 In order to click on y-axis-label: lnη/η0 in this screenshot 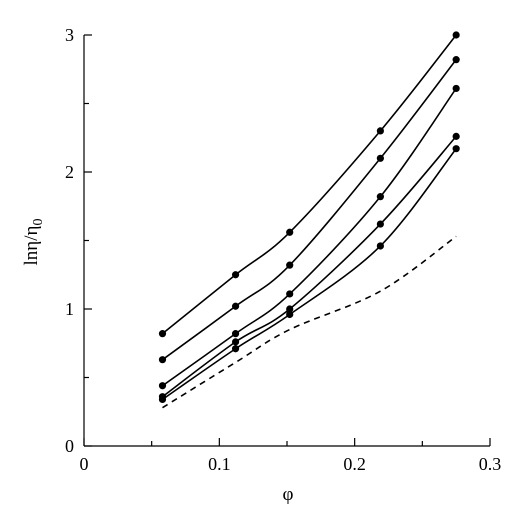, I will do `click(33, 242)`.